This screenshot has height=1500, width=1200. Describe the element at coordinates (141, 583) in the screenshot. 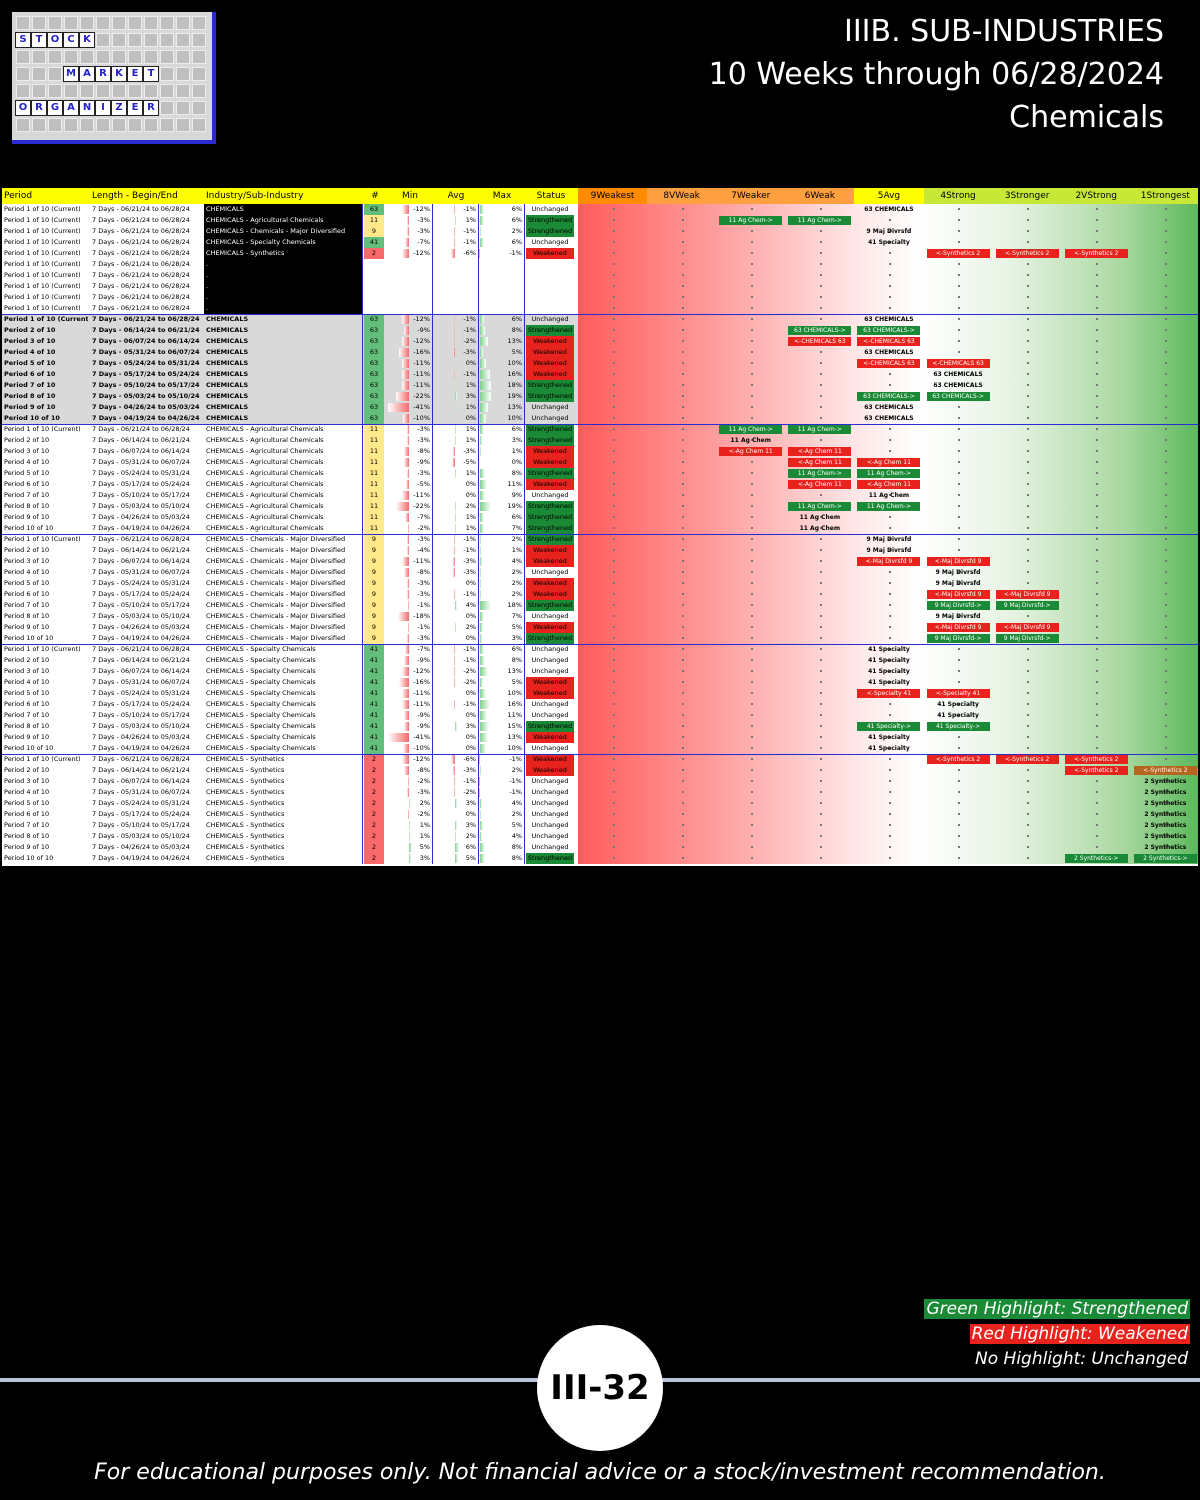

I see `length-cell: 7 Days - 05/24/24 to 05/31/24` at that location.